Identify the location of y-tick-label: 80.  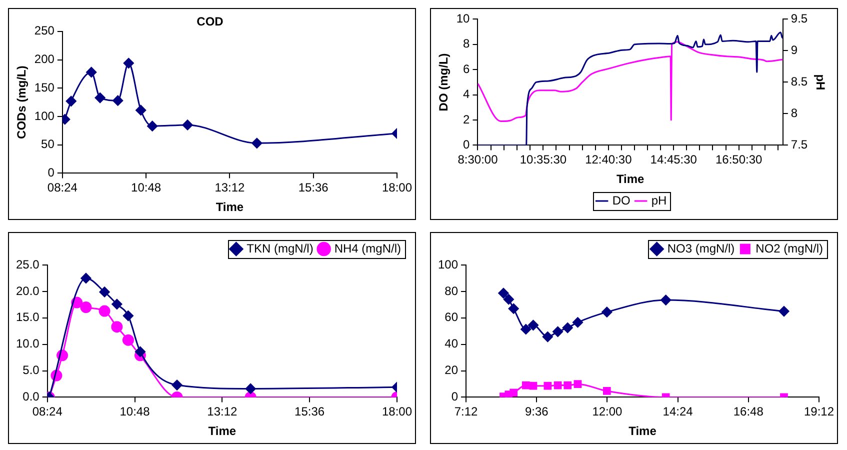
(451, 291).